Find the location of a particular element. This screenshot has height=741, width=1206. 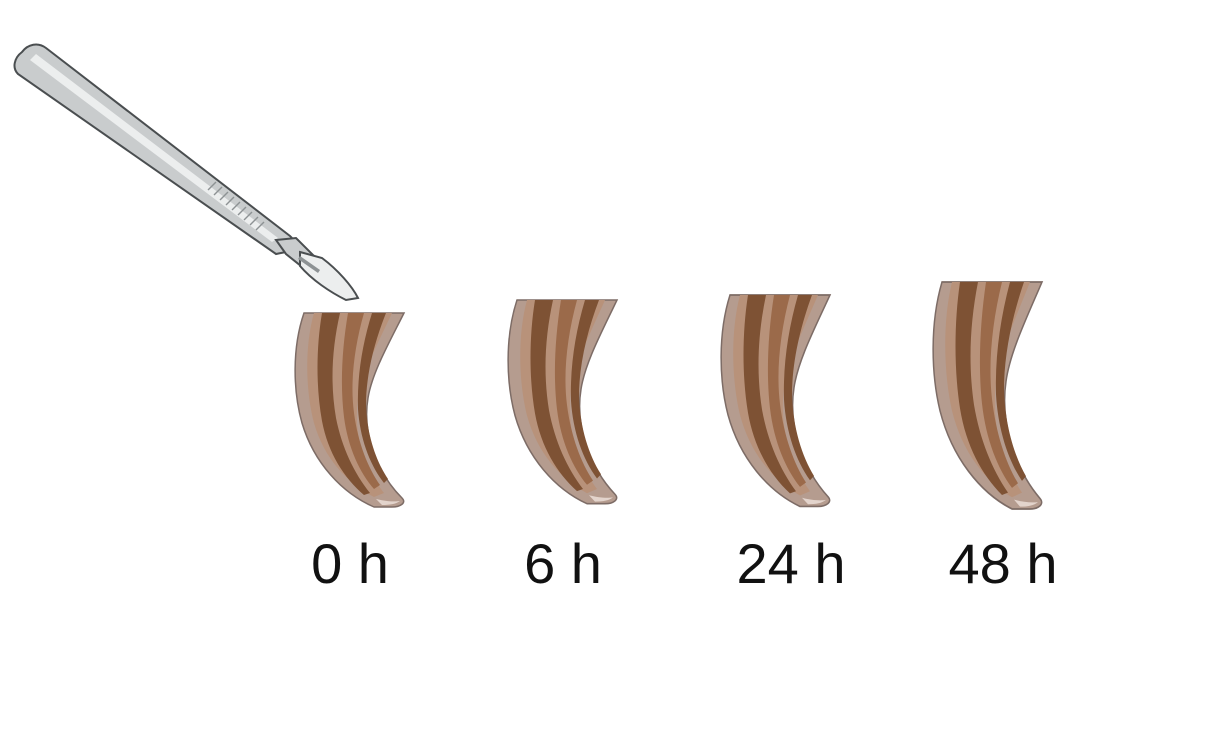

scalpel-icon is located at coordinates (186, 172).